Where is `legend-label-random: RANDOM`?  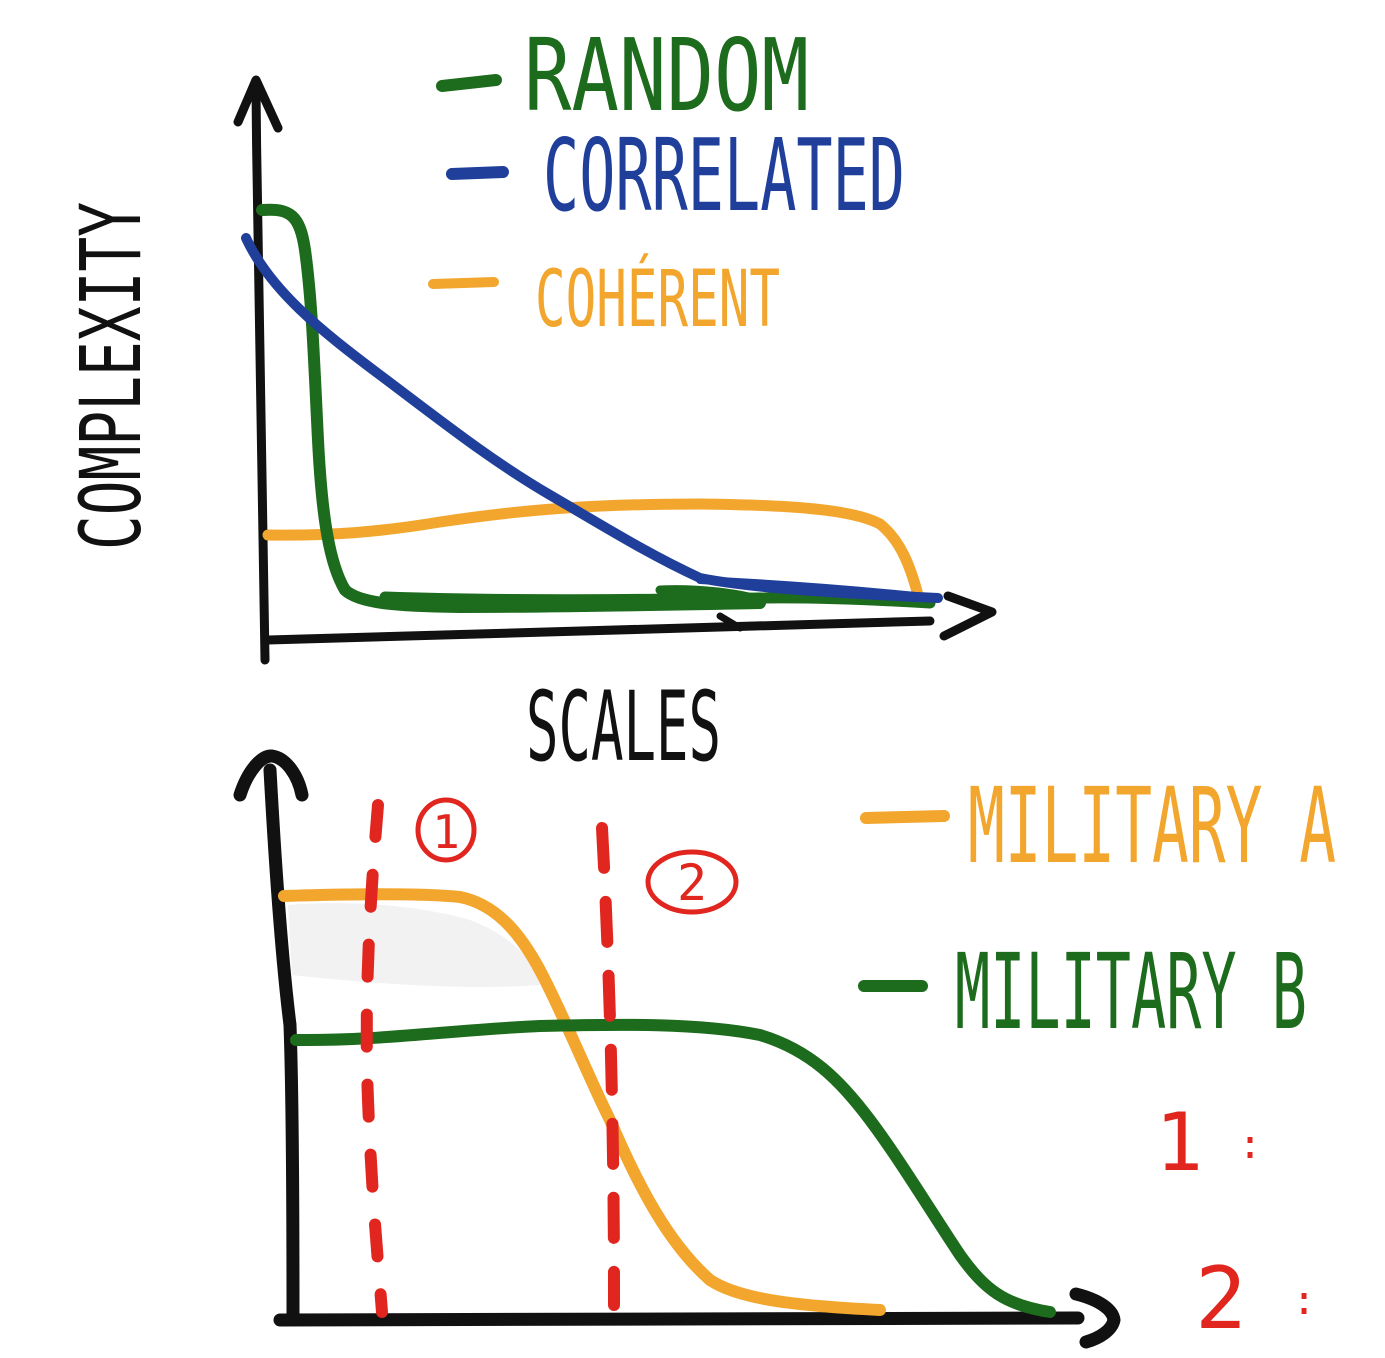 legend-label-random: RANDOM is located at coordinates (666, 75).